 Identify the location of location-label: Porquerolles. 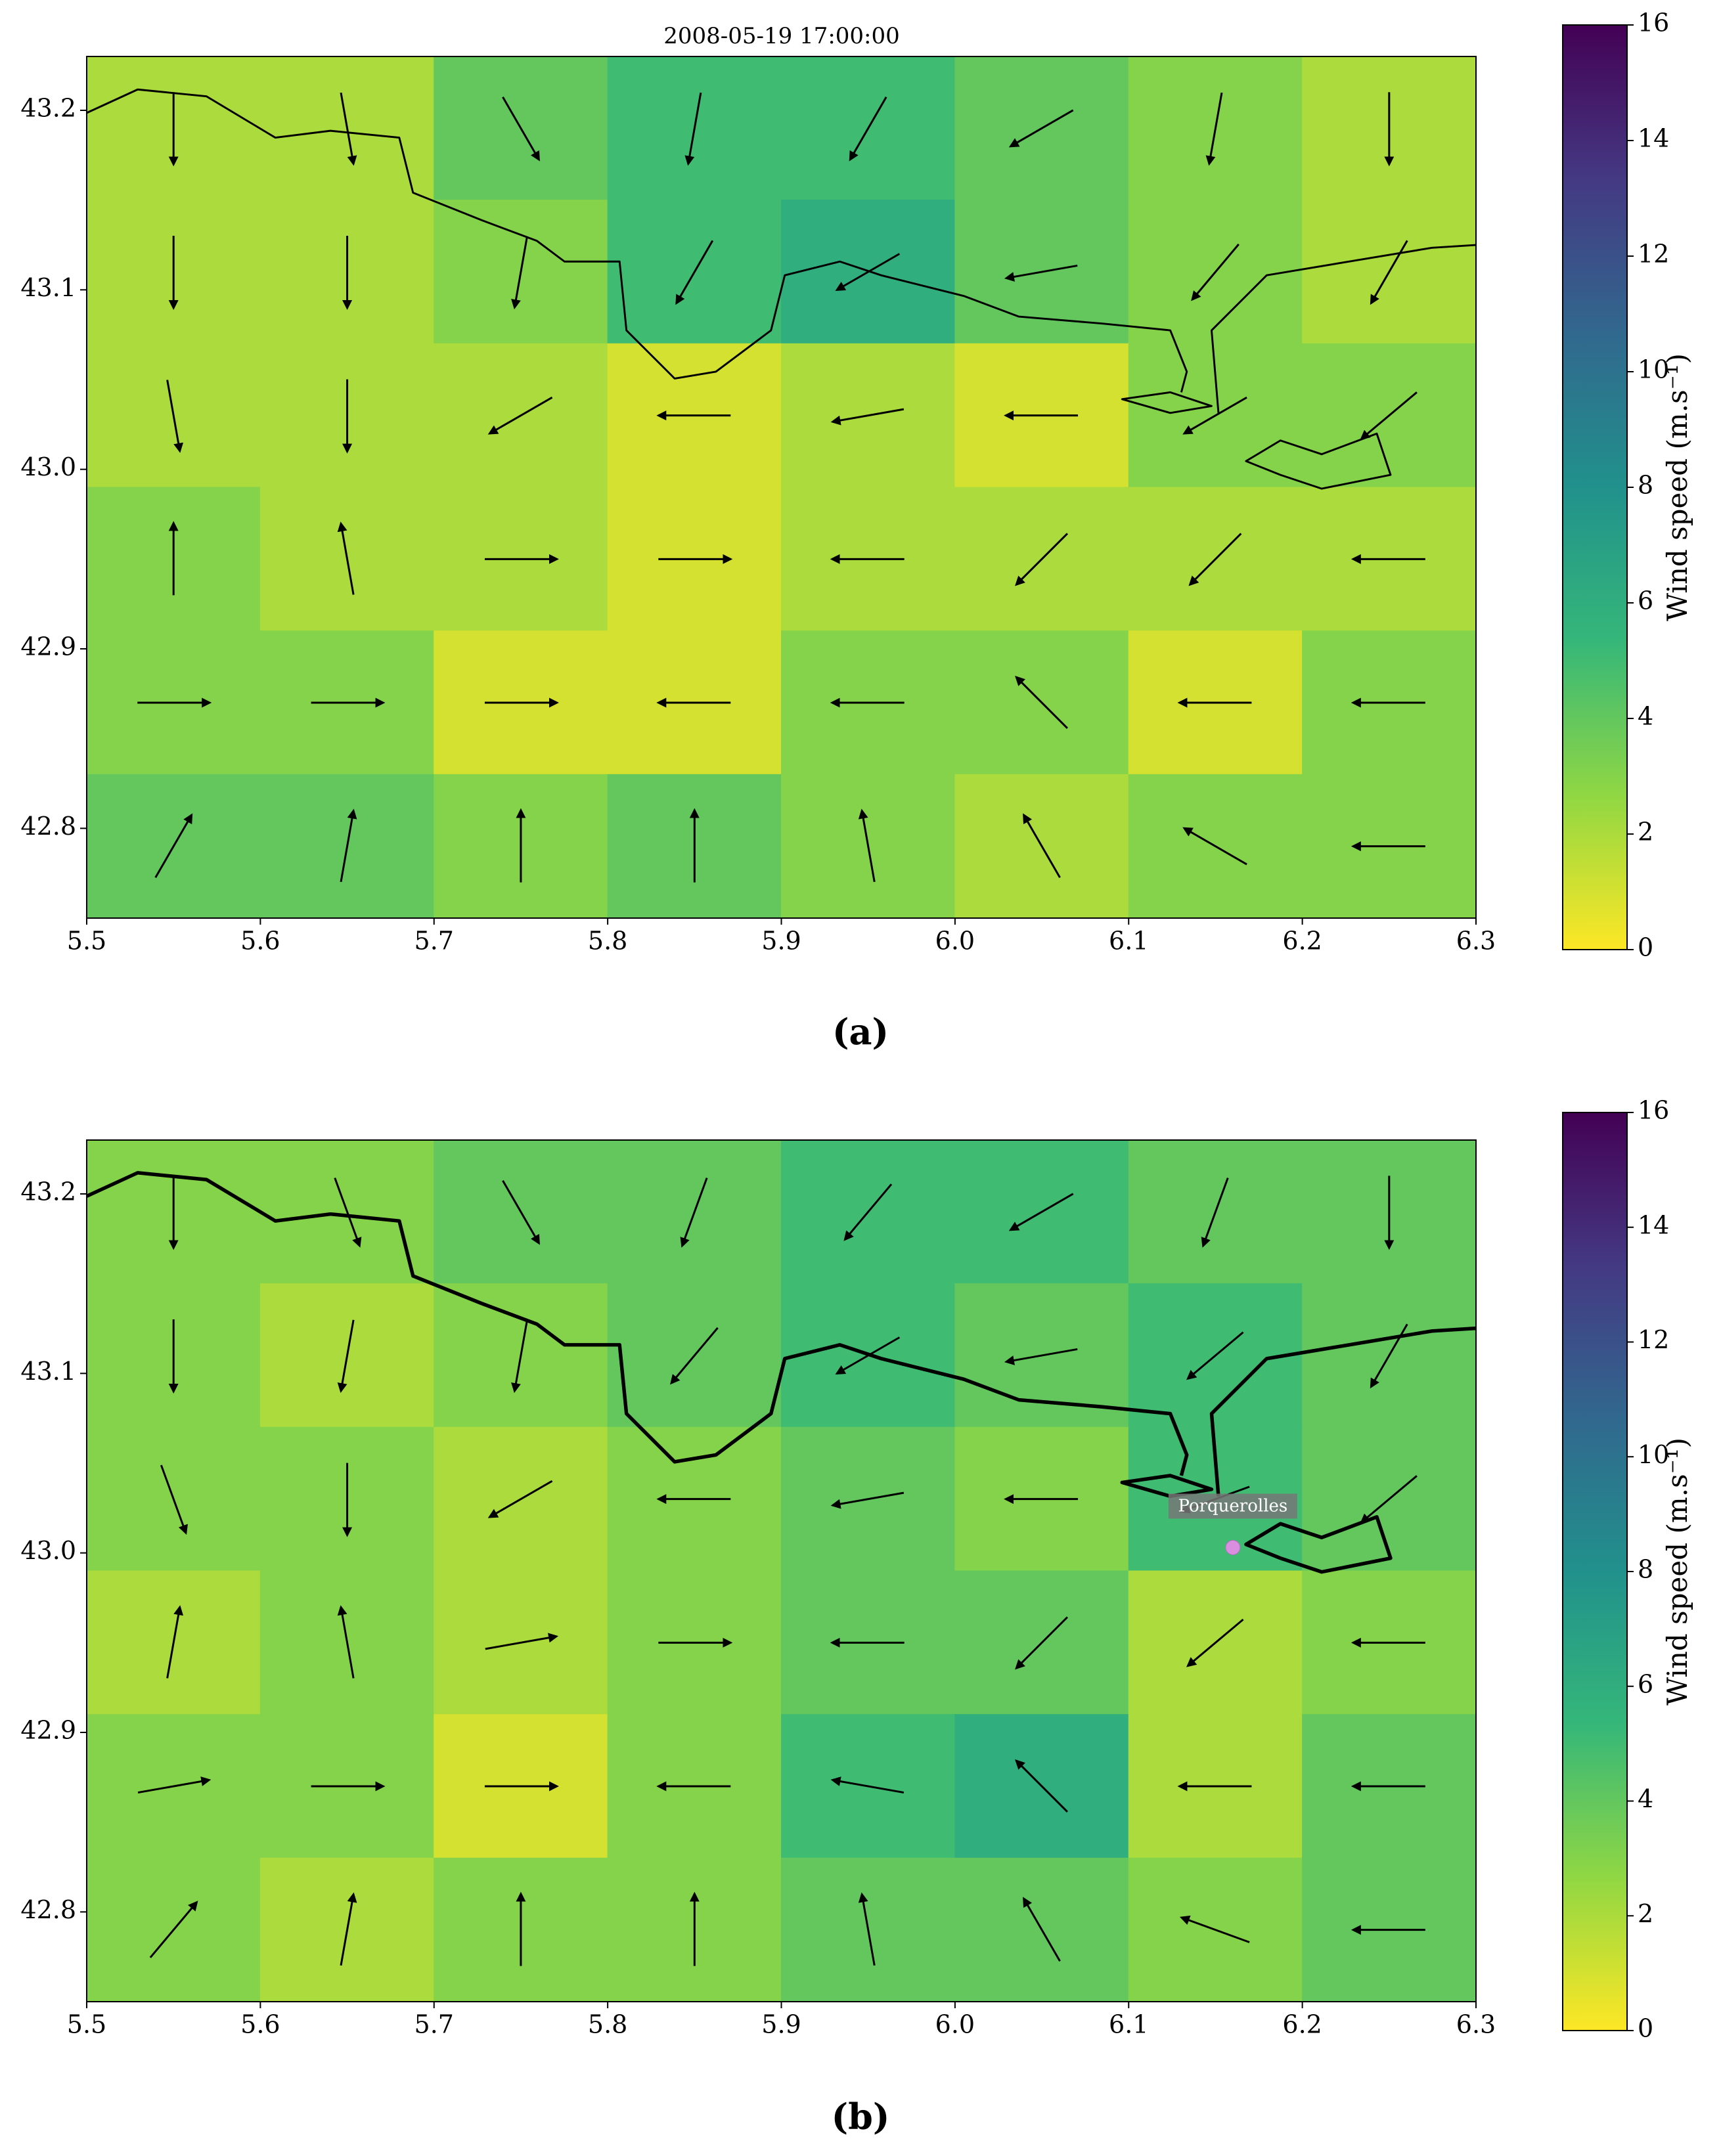
(1233, 1506).